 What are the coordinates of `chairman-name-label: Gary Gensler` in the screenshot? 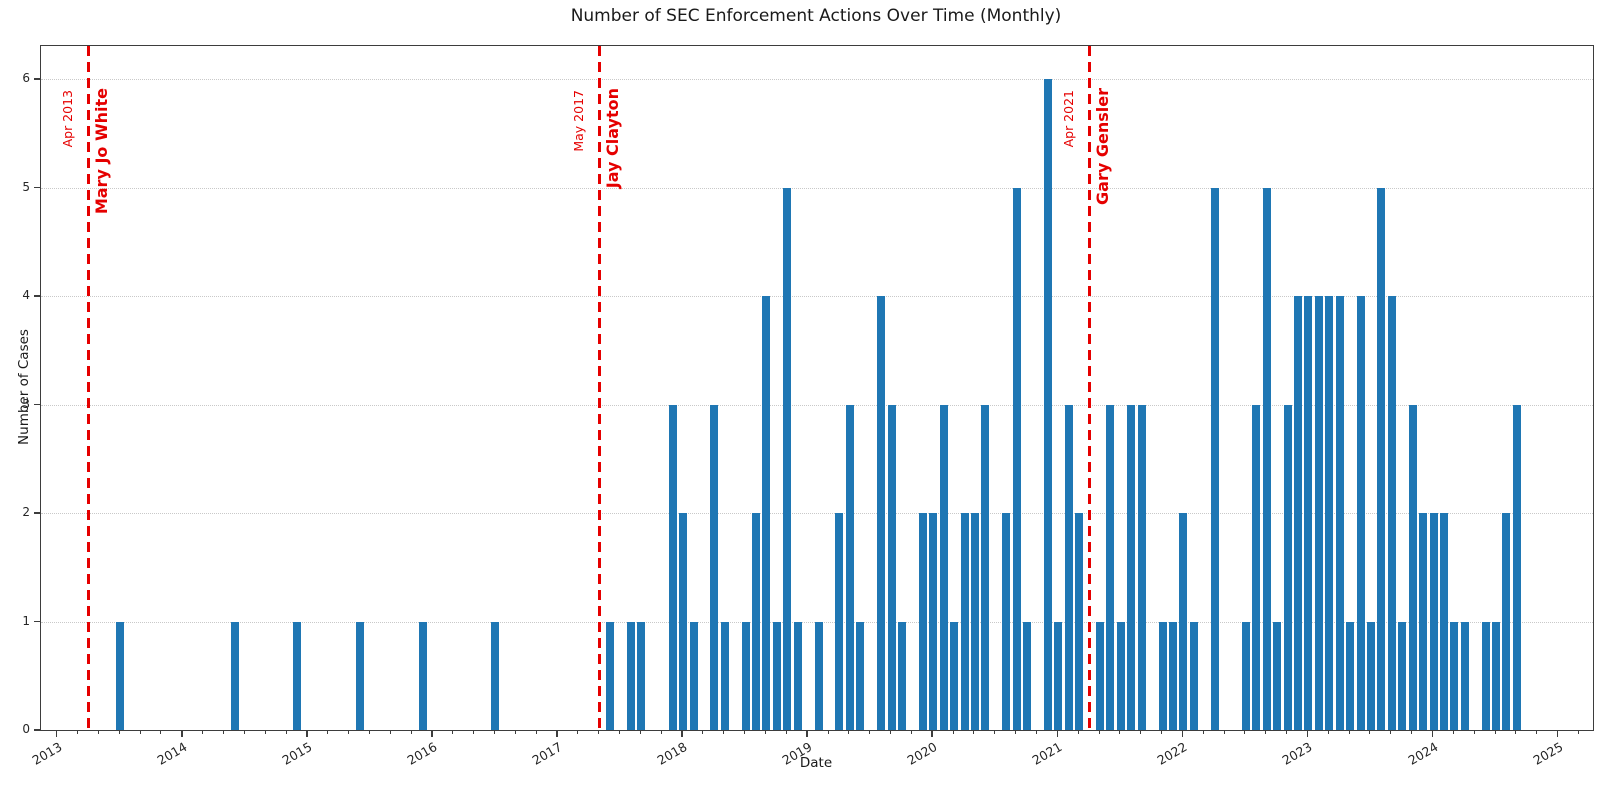 It's located at (1102, 146).